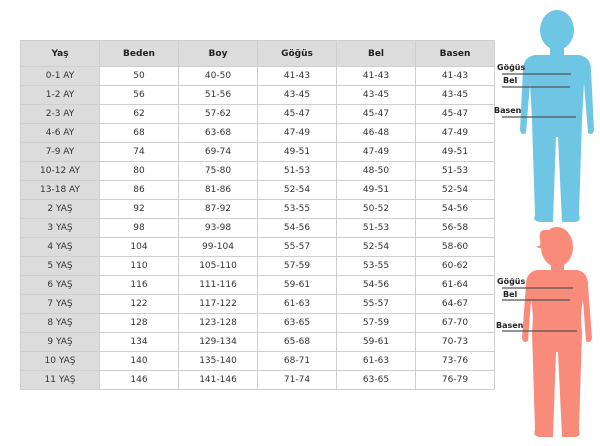  I want to click on table-cell: 116, so click(139, 285).